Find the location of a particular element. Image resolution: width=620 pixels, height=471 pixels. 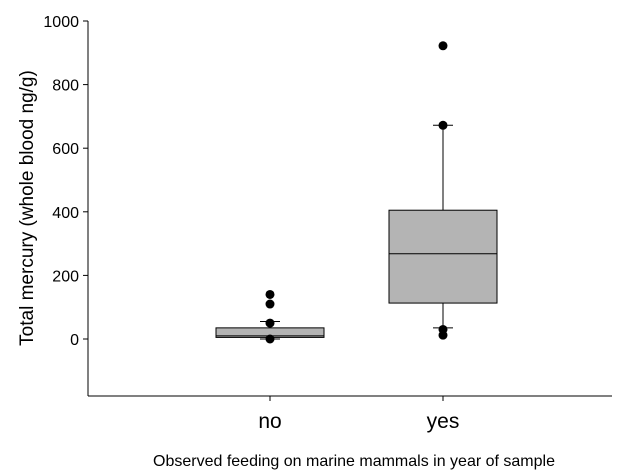

y-tick-label: 1000 is located at coordinates (61, 22).